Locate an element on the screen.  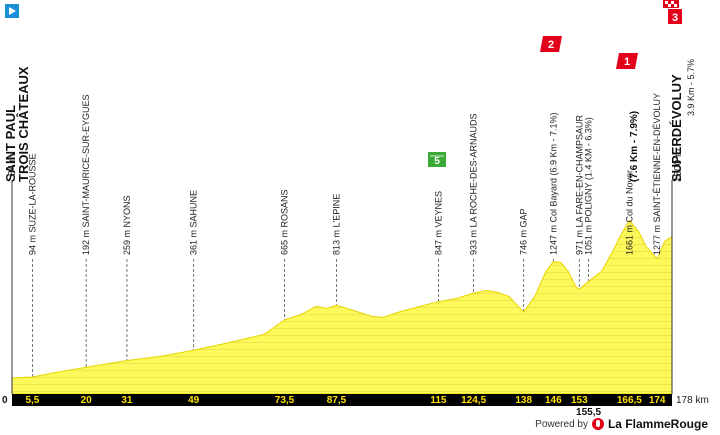
waypoint-label: 665 m ROSANS is located at coordinates (285, 222).